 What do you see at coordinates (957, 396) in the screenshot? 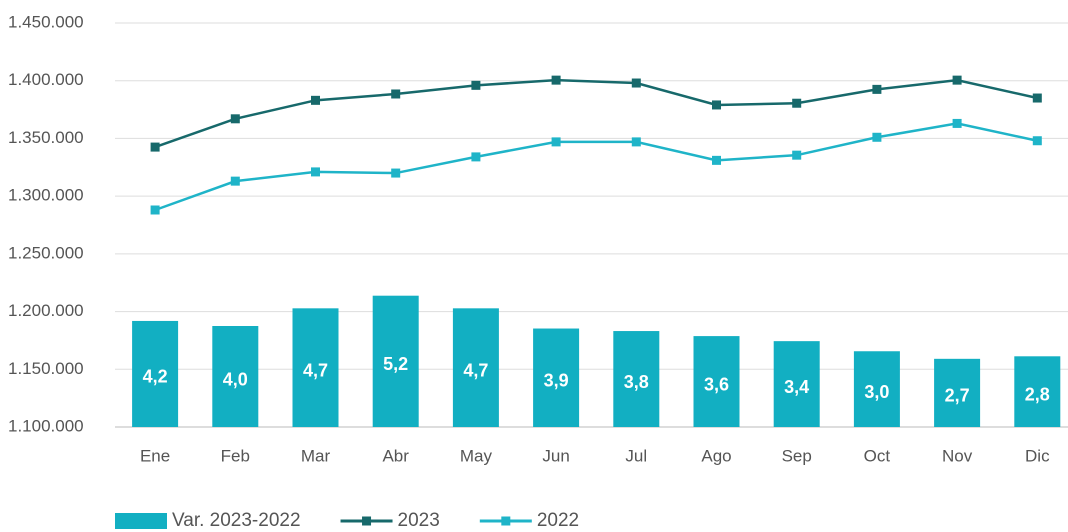
I see `bar-label: 2,7` at bounding box center [957, 396].